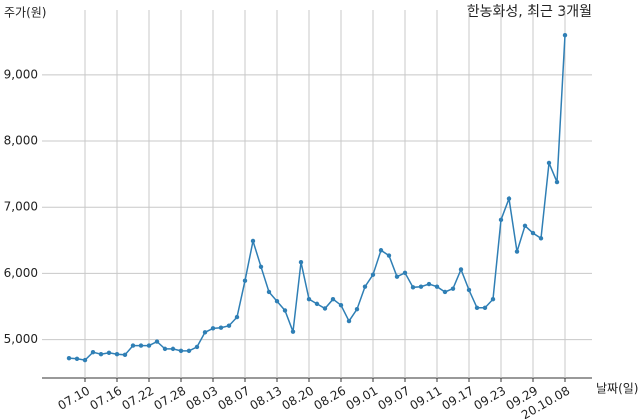 Image resolution: width=640 pixels, height=419 pixels. Describe the element at coordinates (617, 389) in the screenshot. I see `x-axis-label: 날짜(일)` at that location.